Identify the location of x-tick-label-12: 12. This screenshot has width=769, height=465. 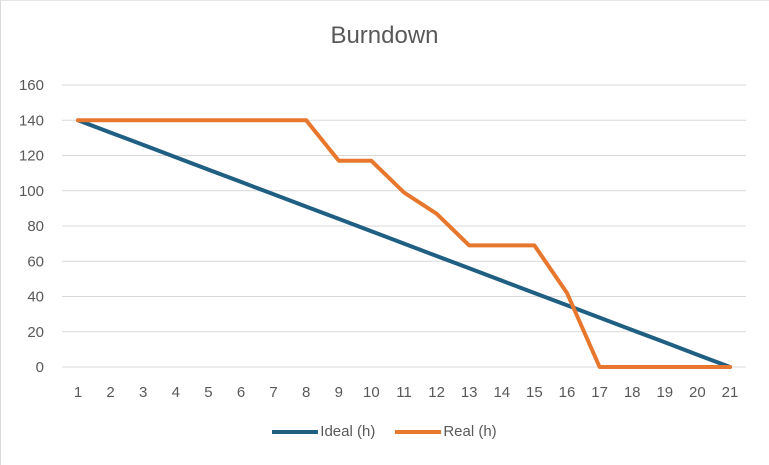
(436, 392).